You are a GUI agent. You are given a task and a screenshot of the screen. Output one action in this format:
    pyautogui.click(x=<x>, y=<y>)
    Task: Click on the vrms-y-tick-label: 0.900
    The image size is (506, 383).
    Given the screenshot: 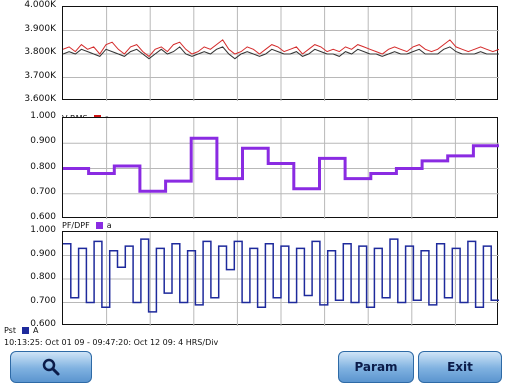 What is the action you would take?
    pyautogui.click(x=43, y=141)
    